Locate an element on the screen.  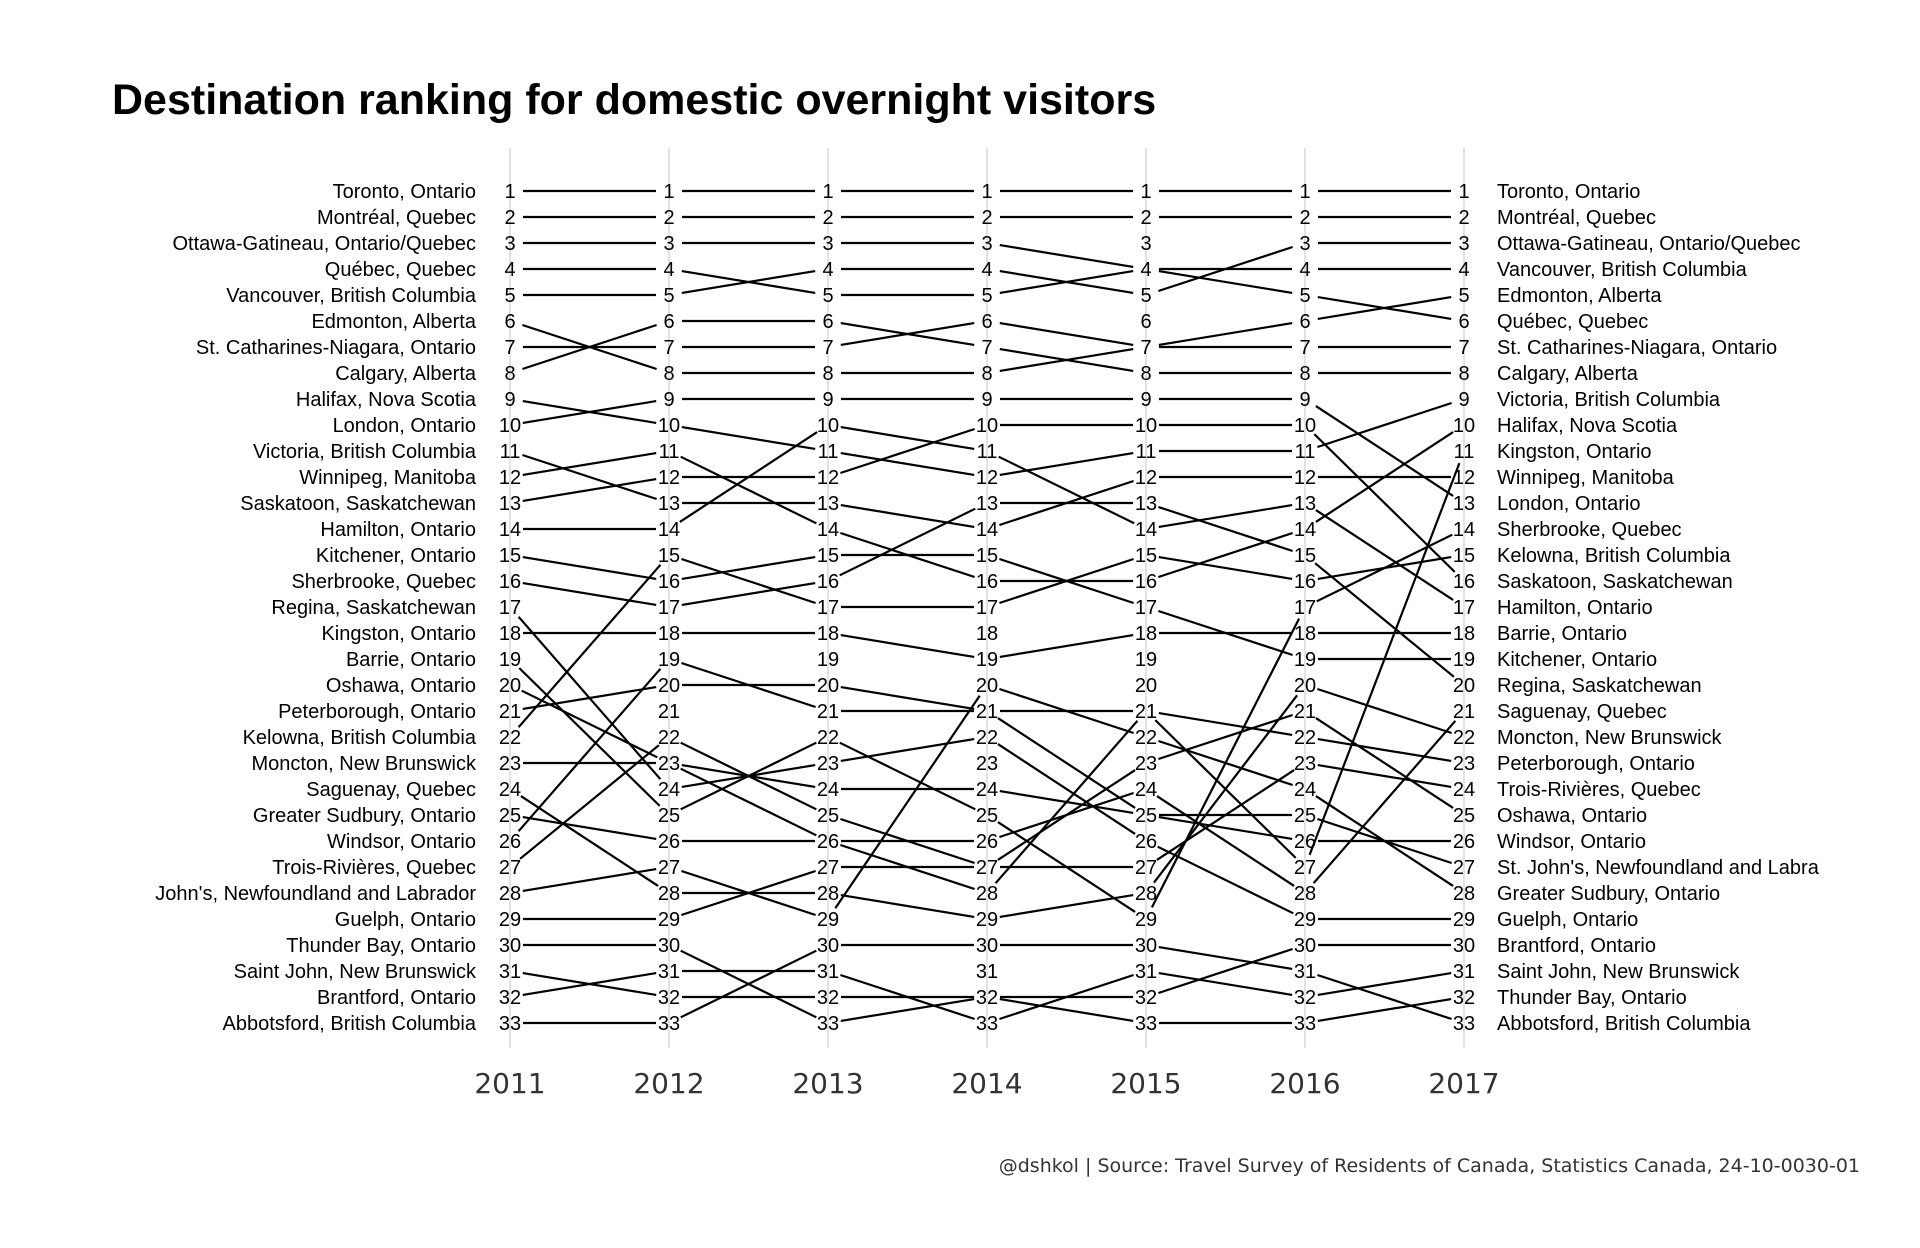
rank-label-2013-7: 7 is located at coordinates (827, 348).